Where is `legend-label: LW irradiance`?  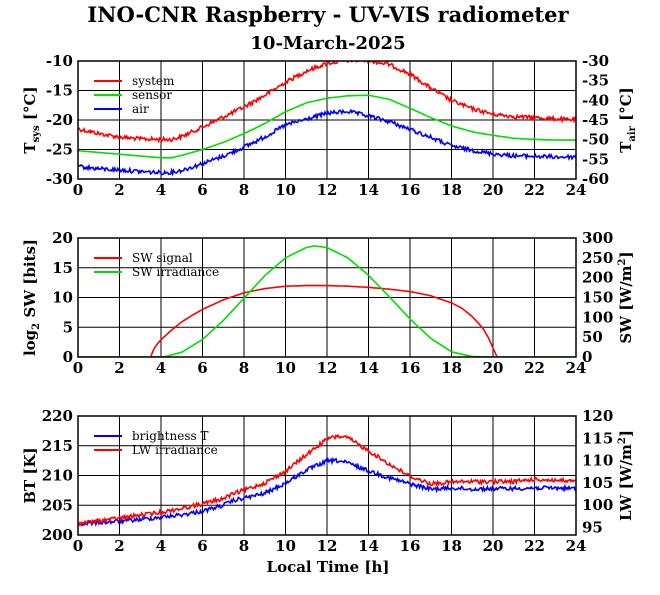
legend-label: LW irradiance is located at coordinates (175, 450).